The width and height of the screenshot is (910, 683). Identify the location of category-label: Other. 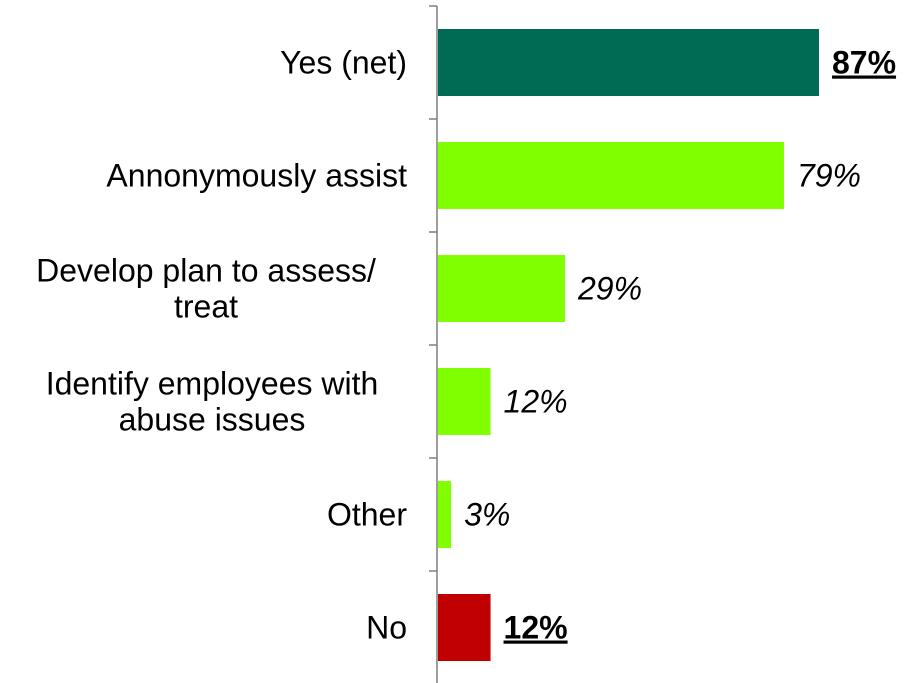
(367, 515).